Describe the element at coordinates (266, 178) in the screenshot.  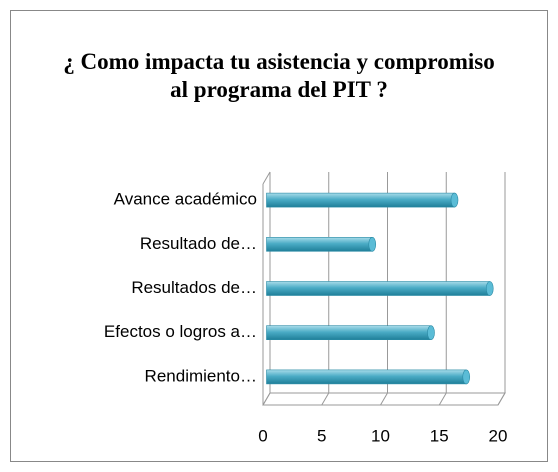
I see `side-wall` at that location.